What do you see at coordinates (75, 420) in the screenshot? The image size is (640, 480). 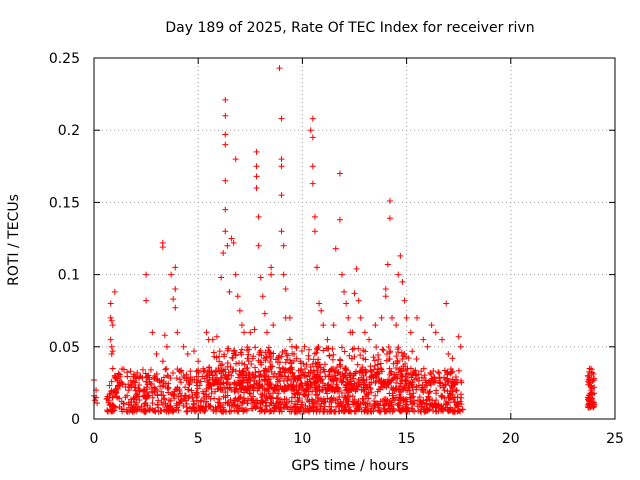 I see `y-tick-label: 0` at bounding box center [75, 420].